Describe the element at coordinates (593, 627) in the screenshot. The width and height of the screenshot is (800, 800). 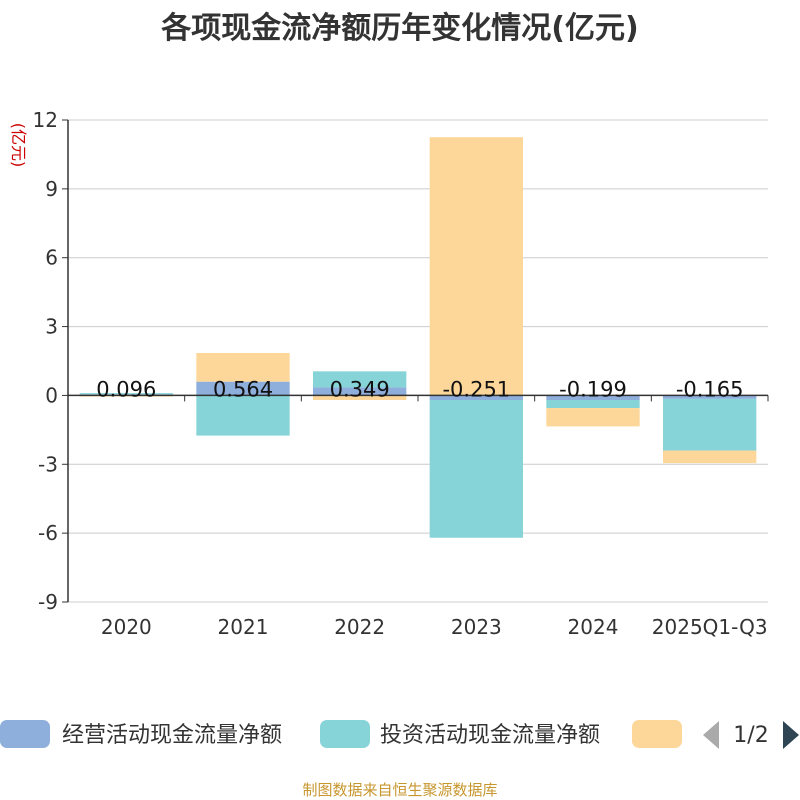
I see `x-tick-label-2024: 2024` at that location.